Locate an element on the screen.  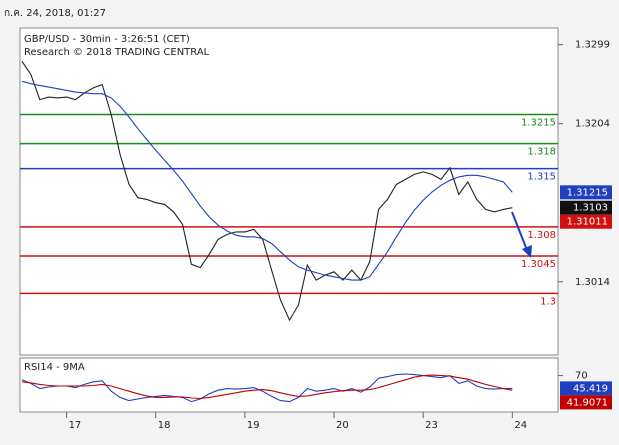
x-tick-label: 19 is located at coordinates (253, 425).